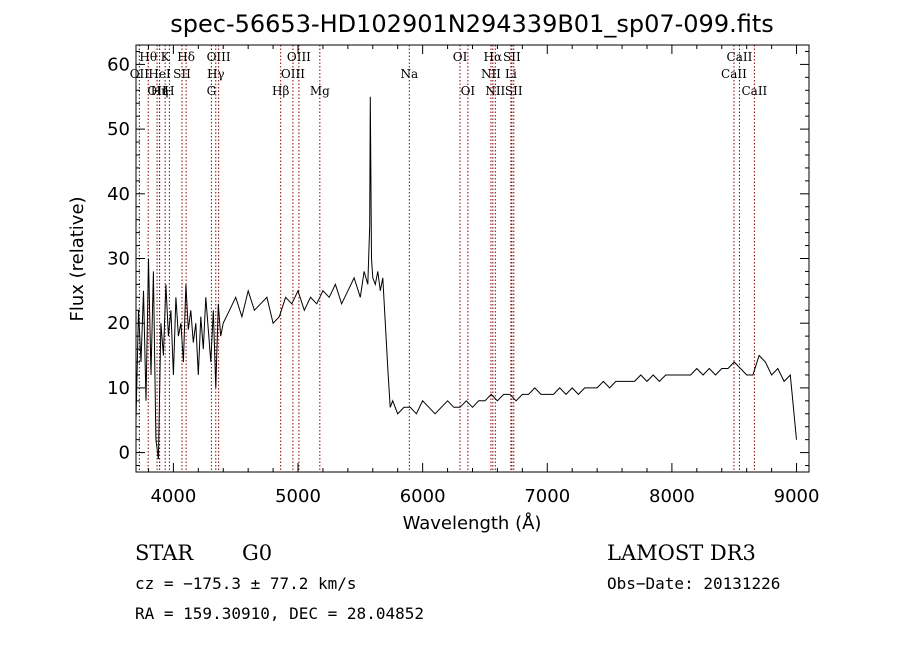 The image size is (900, 649). Describe the element at coordinates (693, 583) in the screenshot. I see `observation-date: Obs−Date: 20131226` at that location.